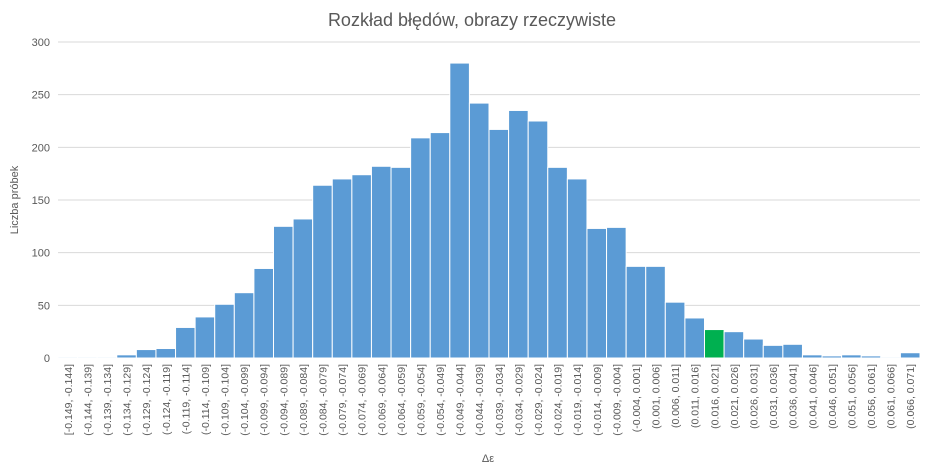 The width and height of the screenshot is (944, 473). Describe the element at coordinates (892, 396) in the screenshot. I see `x-tick-label: (0.061, 0.066]` at that location.